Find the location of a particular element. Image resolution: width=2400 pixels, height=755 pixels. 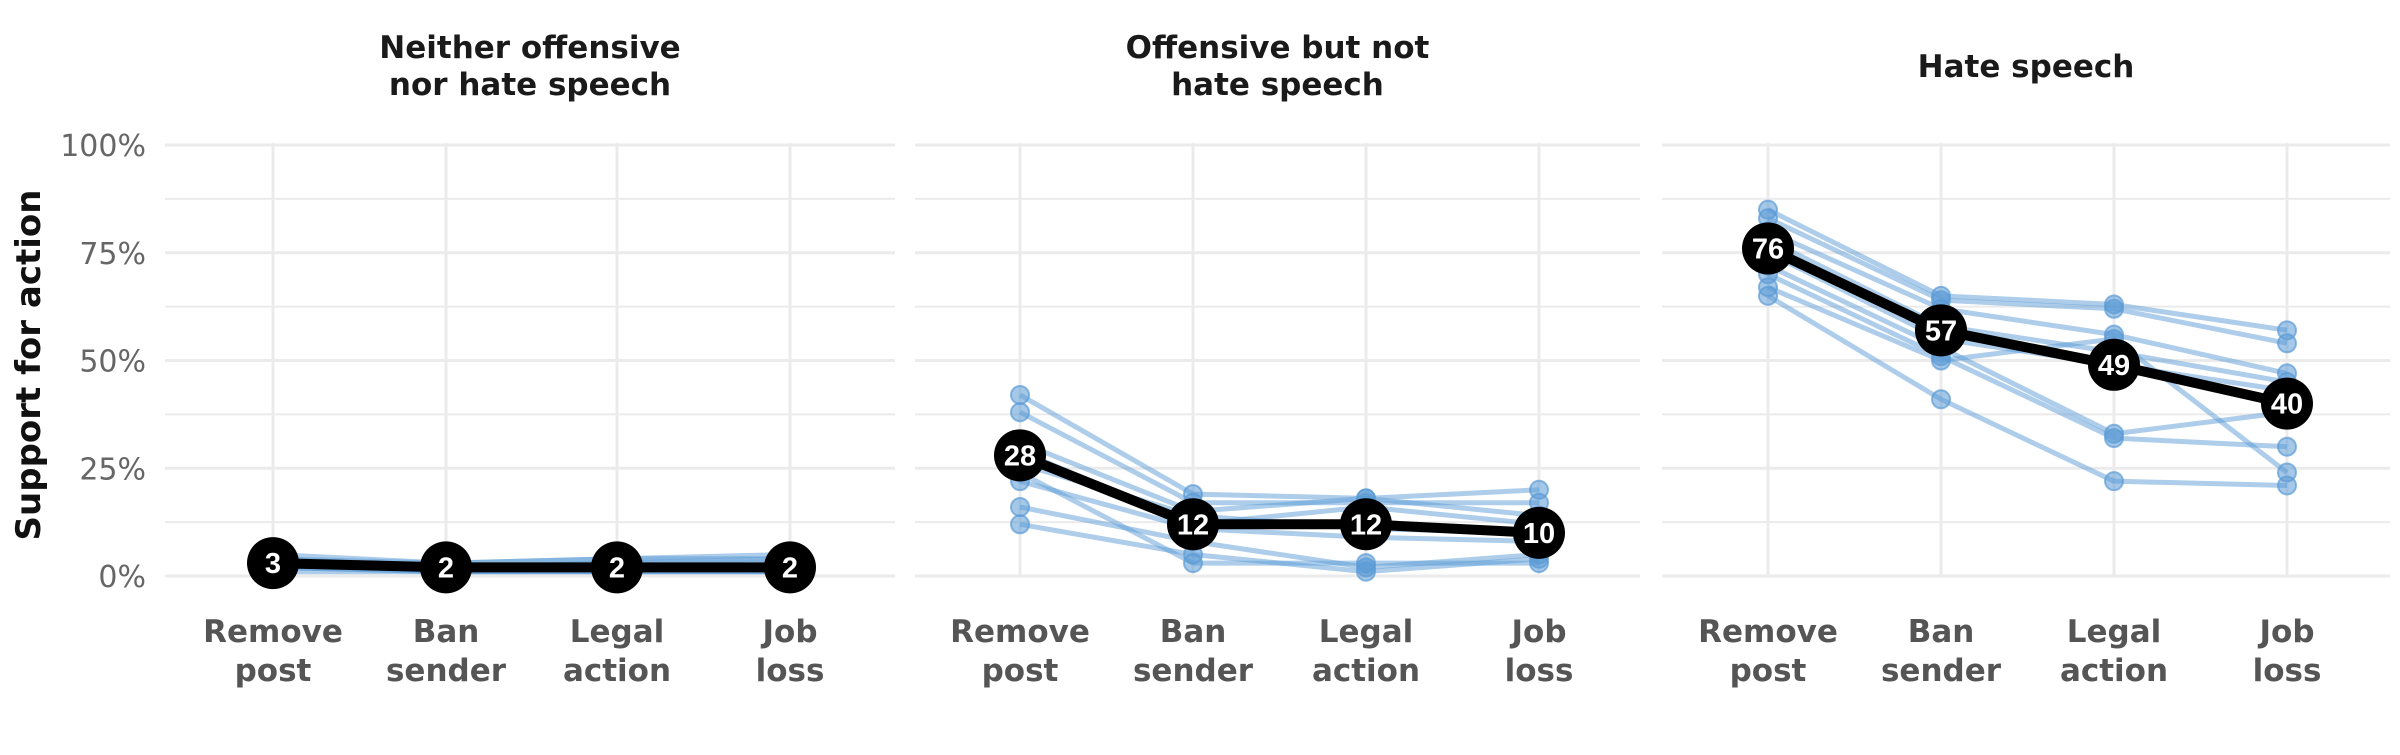

panel-title: Hate speech is located at coordinates (2026, 67).